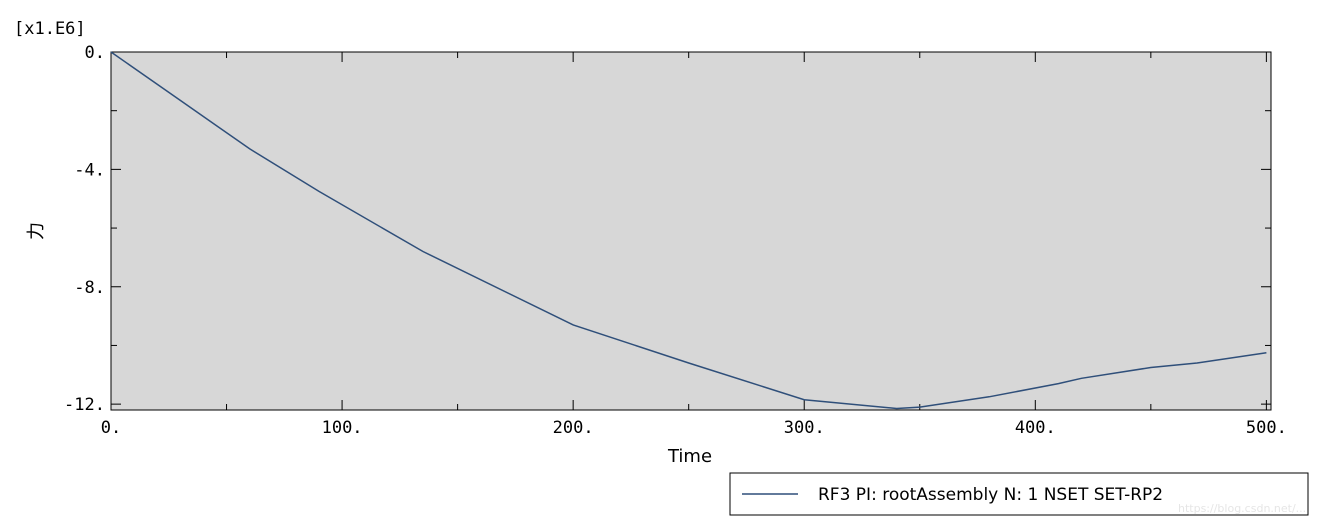 This screenshot has height=531, width=1323. Describe the element at coordinates (1035, 428) in the screenshot. I see `x-tick-label: 400.` at that location.